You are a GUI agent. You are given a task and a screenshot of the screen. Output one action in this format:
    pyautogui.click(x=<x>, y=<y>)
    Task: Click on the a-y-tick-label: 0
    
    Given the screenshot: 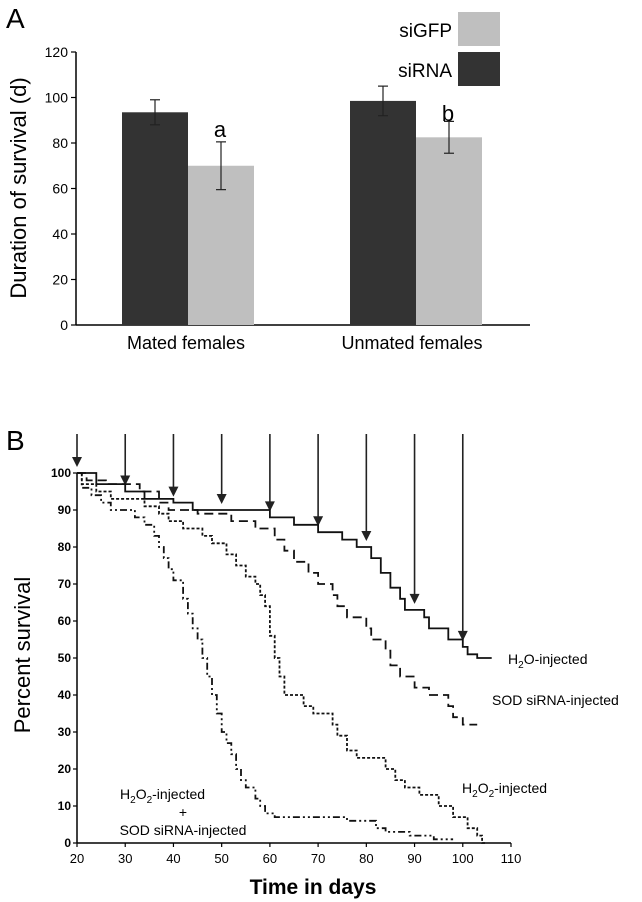 What is the action you would take?
    pyautogui.click(x=64, y=325)
    